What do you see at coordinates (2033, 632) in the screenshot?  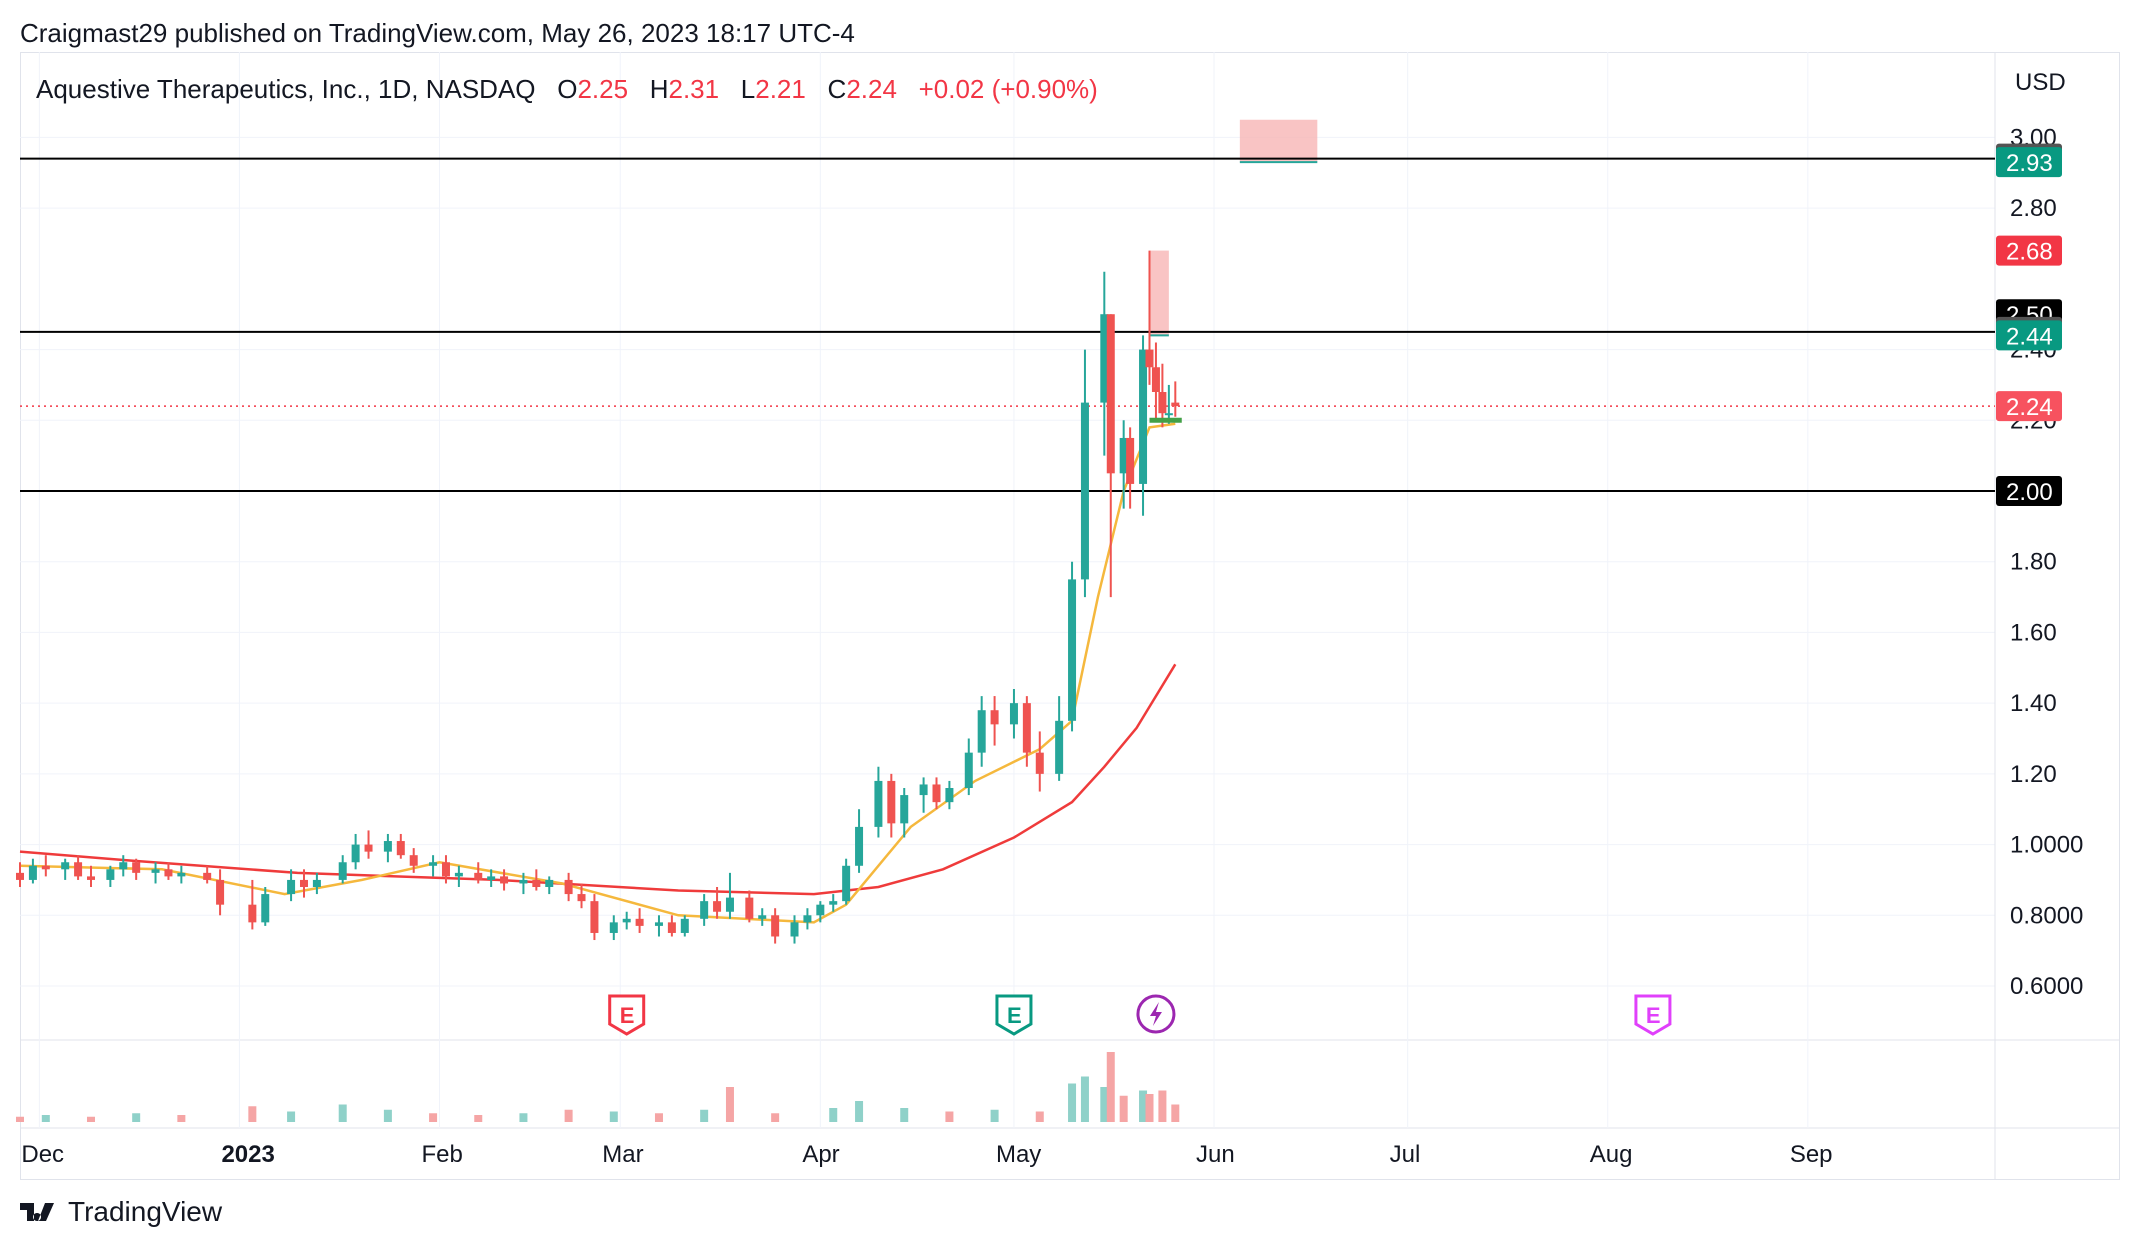 I see `y-tick-label: 1.60` at bounding box center [2033, 632].